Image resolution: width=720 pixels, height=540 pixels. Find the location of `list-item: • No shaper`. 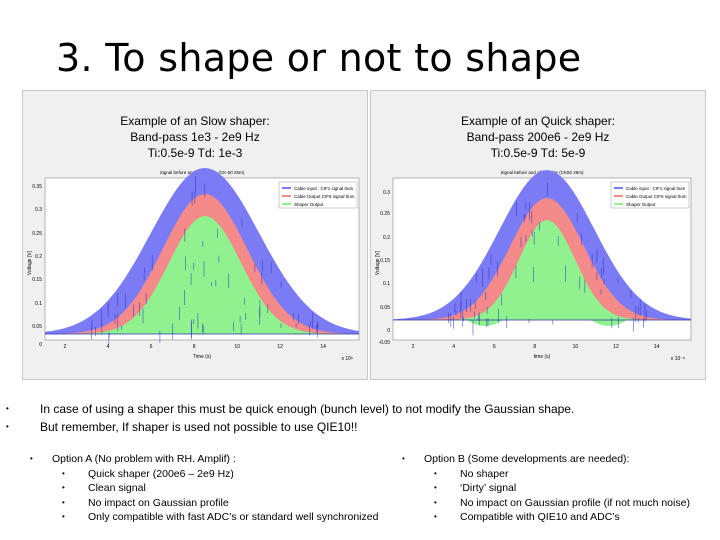

list-item: • No shaper is located at coordinates (546, 474).